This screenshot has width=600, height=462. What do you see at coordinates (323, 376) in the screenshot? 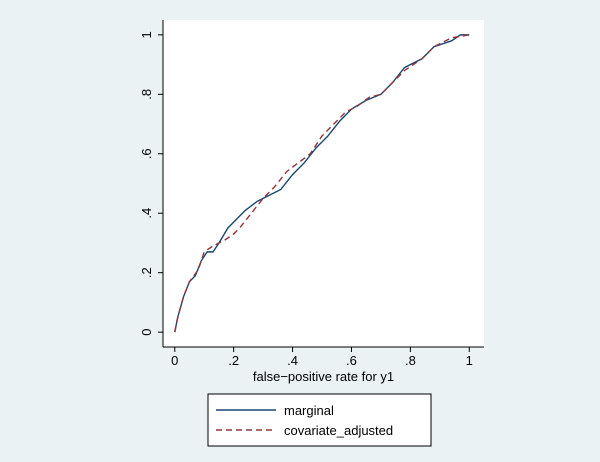
I see `x-axis-title: false−positive rate for y1` at bounding box center [323, 376].